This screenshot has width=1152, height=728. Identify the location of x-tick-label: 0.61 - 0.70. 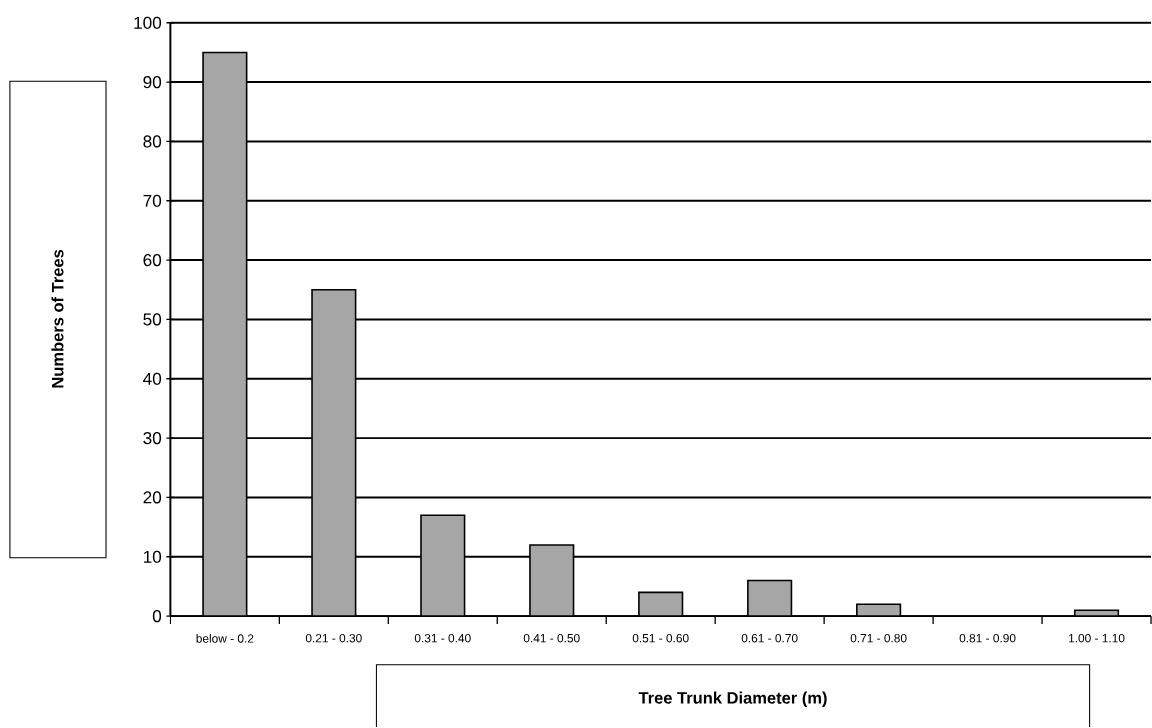
(769, 638).